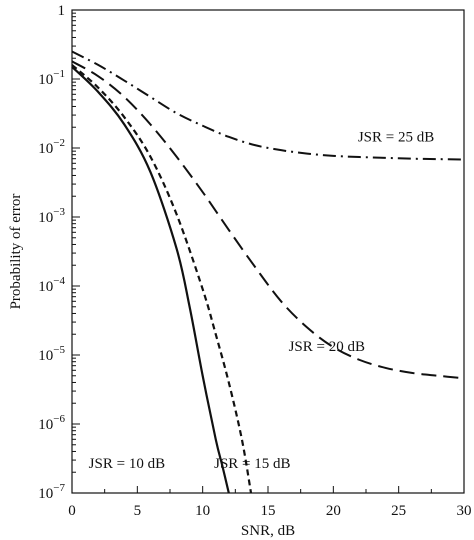 Image resolution: width=474 pixels, height=540 pixels. I want to click on x-tick-label: 25, so click(398, 511).